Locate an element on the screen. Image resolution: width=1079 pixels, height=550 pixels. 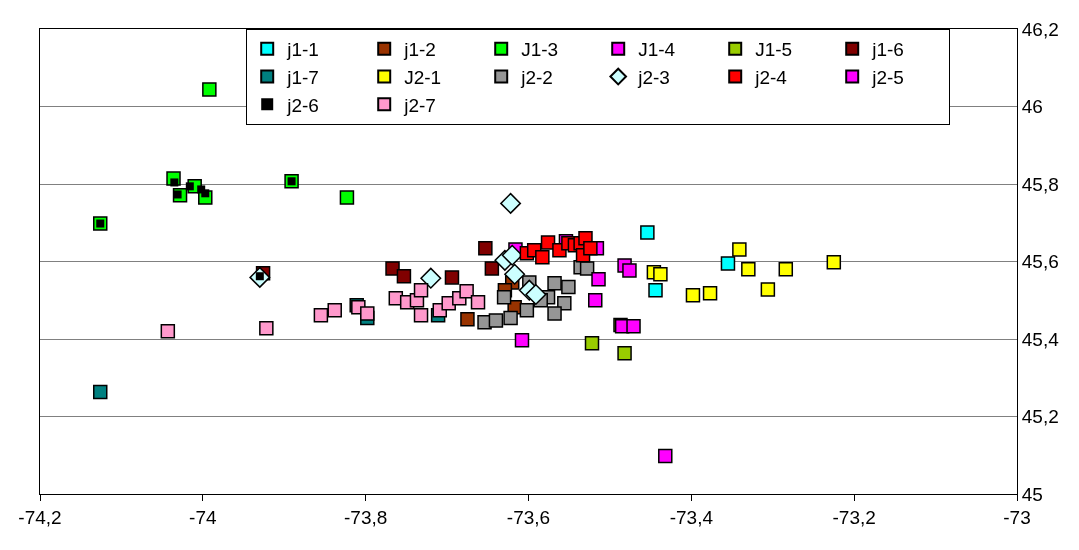
y-tick-label: 46,2 is located at coordinates (1040, 29).